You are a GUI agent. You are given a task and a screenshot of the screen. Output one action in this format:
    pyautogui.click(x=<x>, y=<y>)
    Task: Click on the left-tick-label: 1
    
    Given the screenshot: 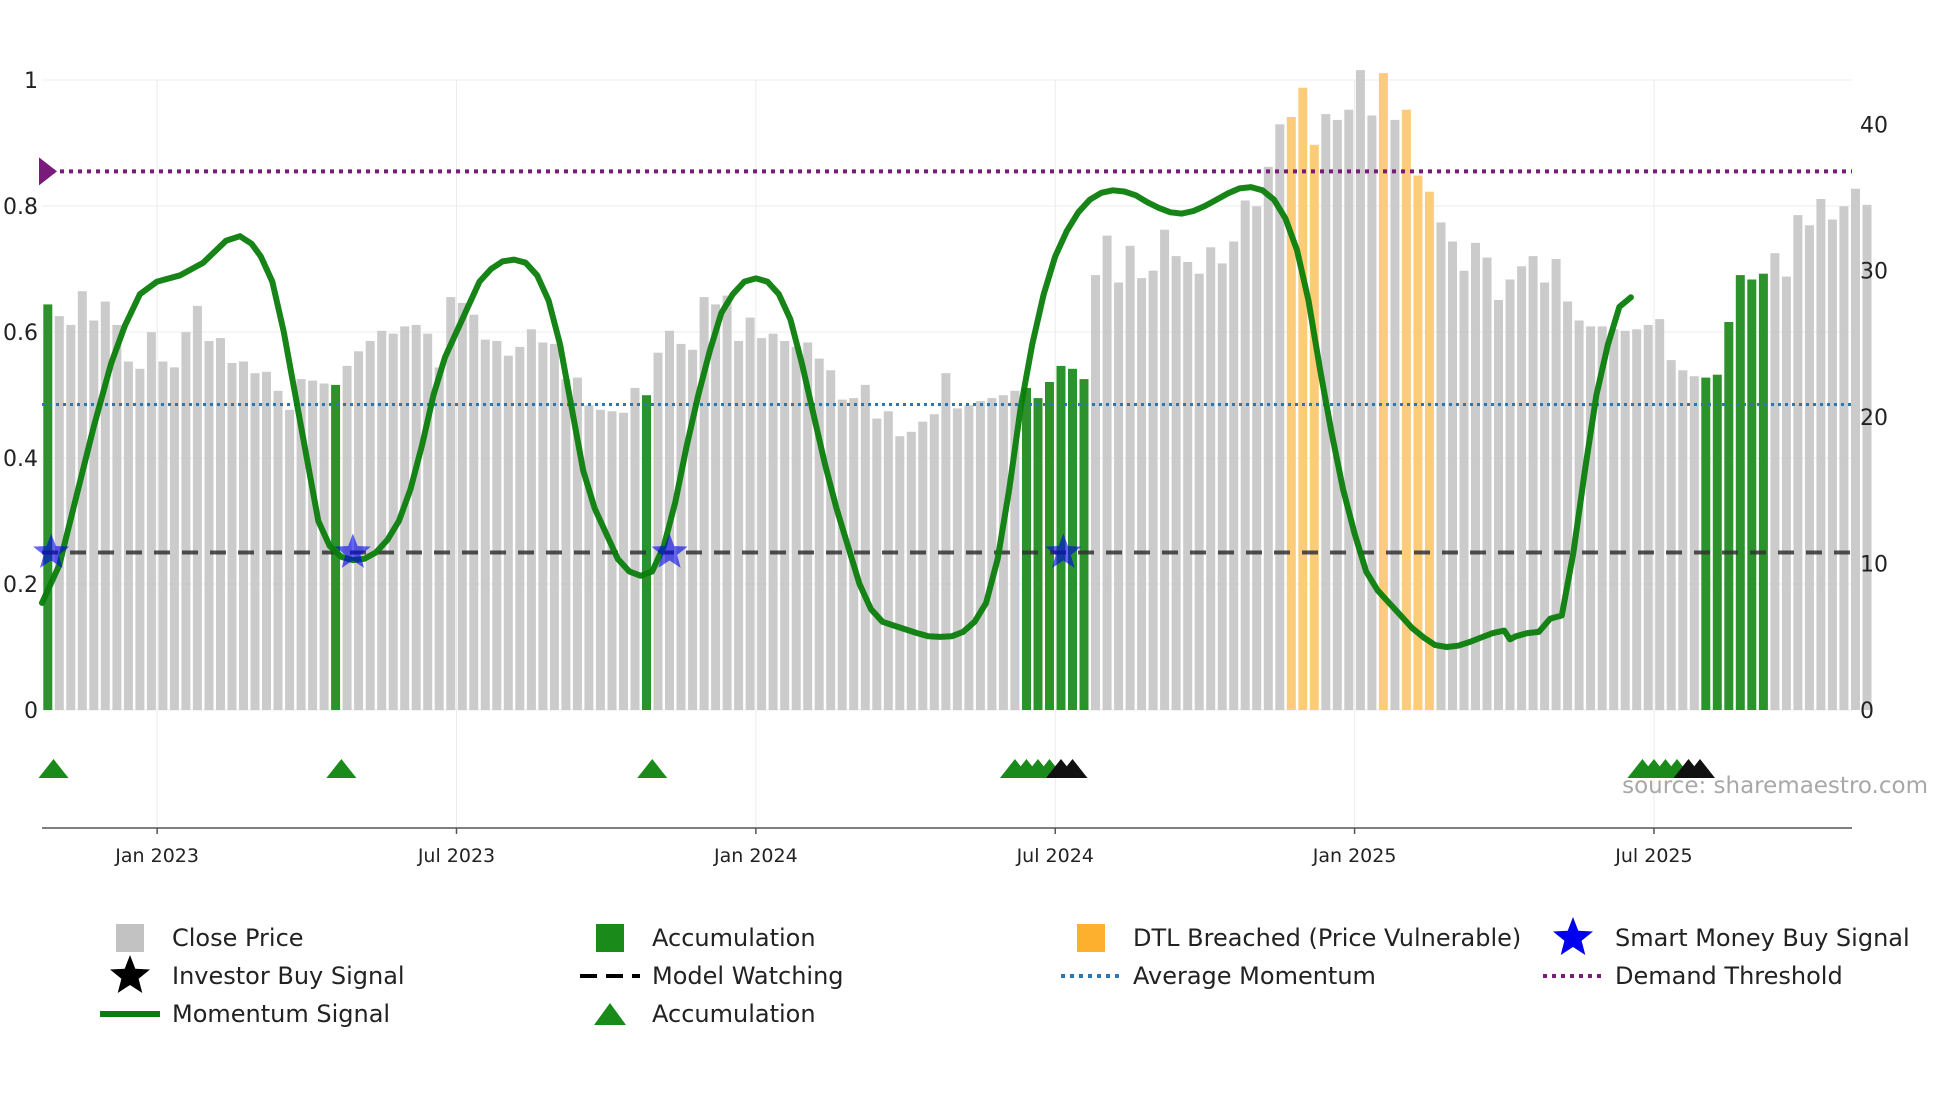 What is the action you would take?
    pyautogui.click(x=31, y=81)
    